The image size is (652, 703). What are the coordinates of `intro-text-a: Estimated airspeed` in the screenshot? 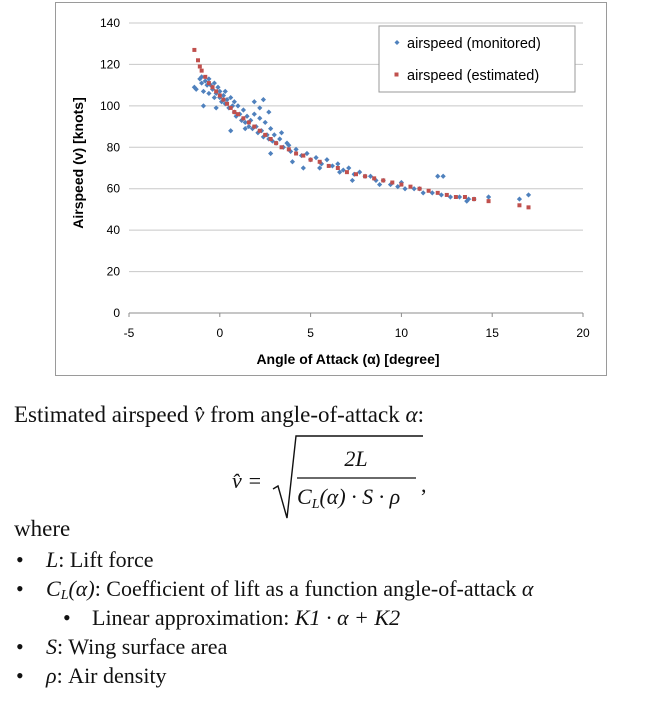 It's located at (104, 414).